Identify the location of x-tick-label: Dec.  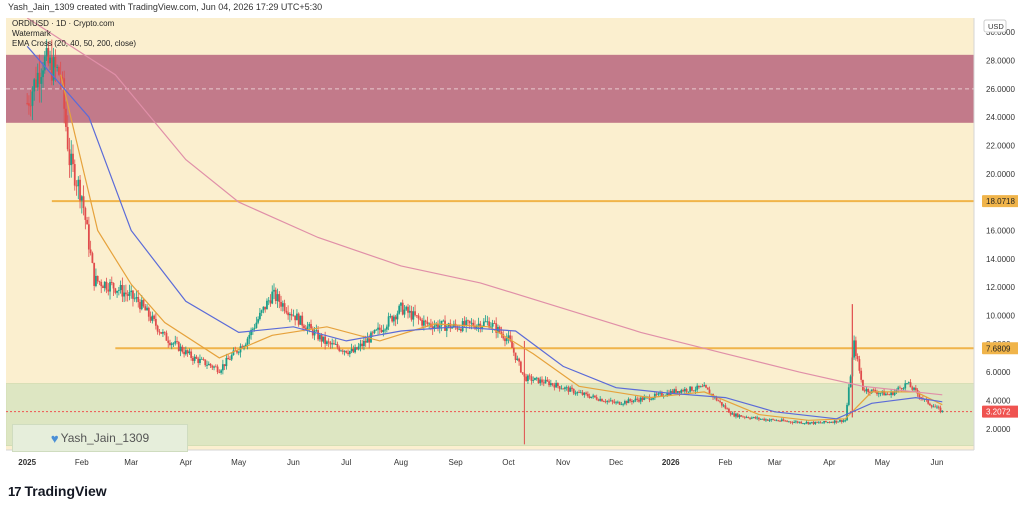
(616, 462).